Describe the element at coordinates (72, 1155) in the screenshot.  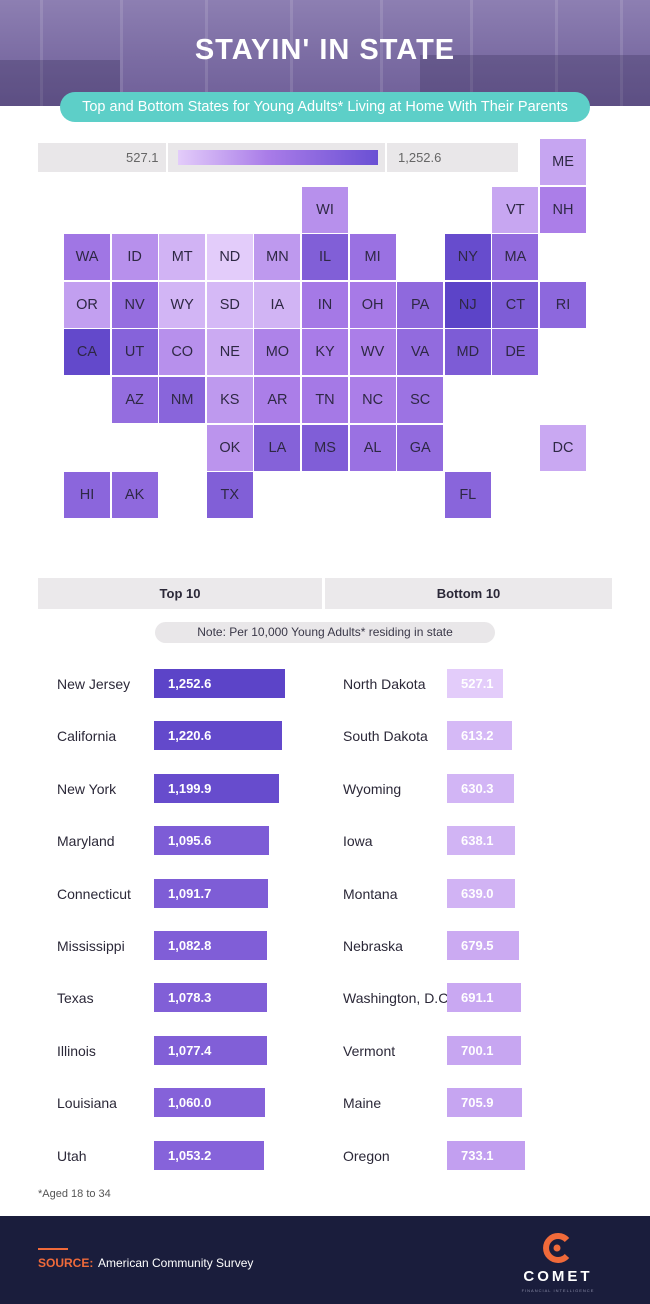
I see `rank-name: Utah` at that location.